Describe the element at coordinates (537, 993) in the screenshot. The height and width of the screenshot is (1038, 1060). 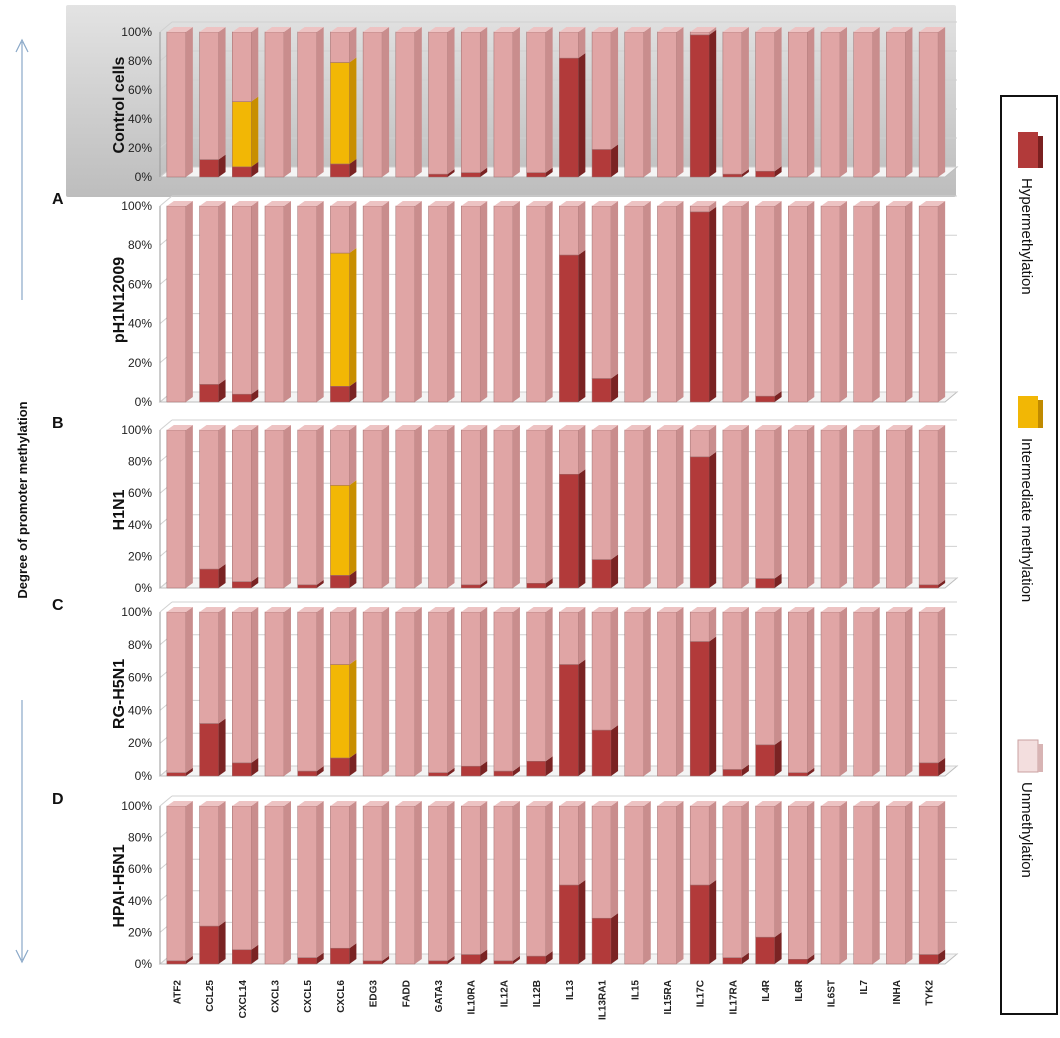
I see `category-label: IL12B` at that location.